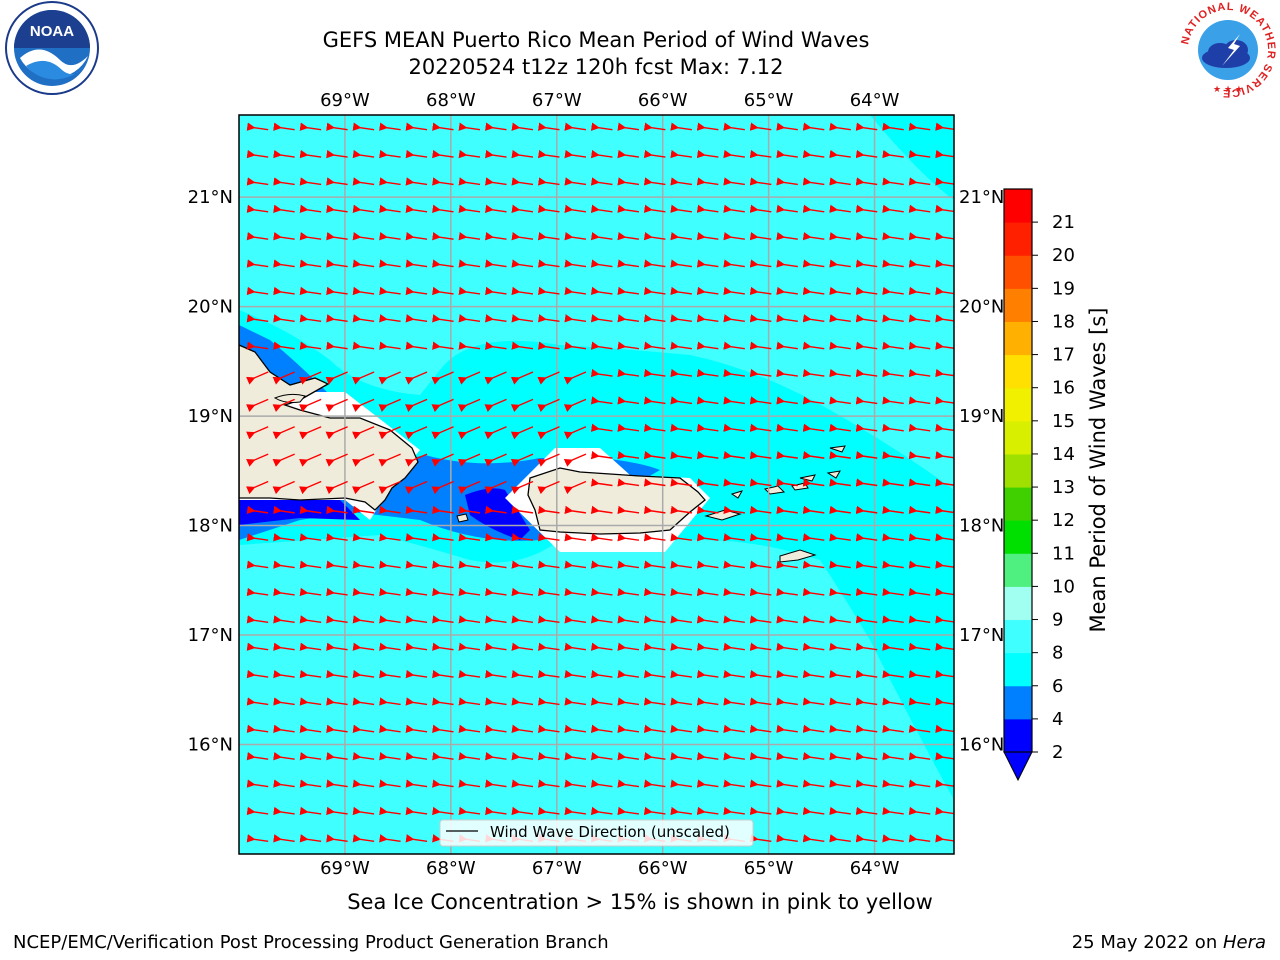 This screenshot has height=960, width=1280. Describe the element at coordinates (663, 868) in the screenshot. I see `lon-tick-label-bottom: 66°W` at that location.